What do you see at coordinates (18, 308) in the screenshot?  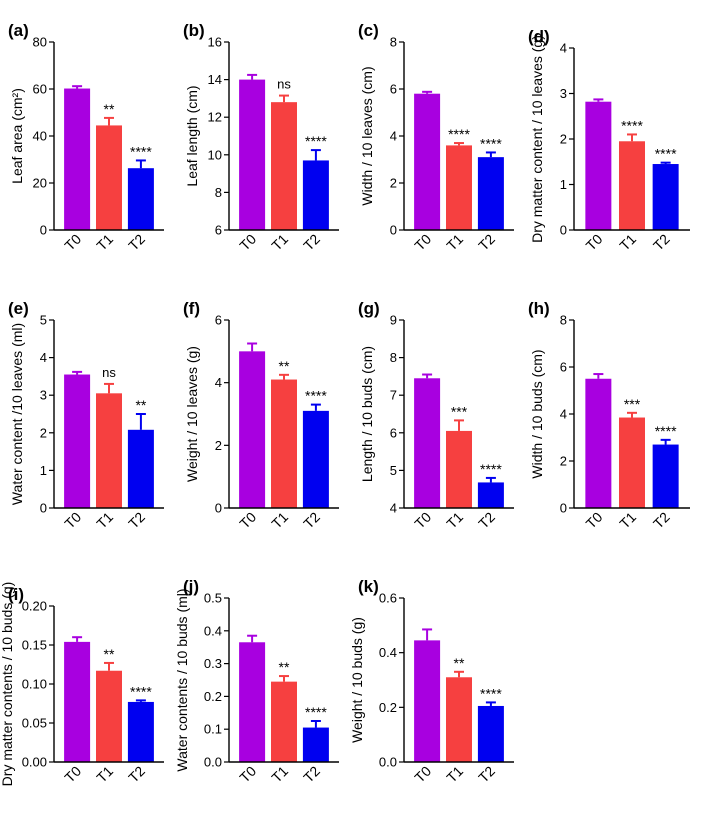 I see `panel-label: (e)` at bounding box center [18, 308].